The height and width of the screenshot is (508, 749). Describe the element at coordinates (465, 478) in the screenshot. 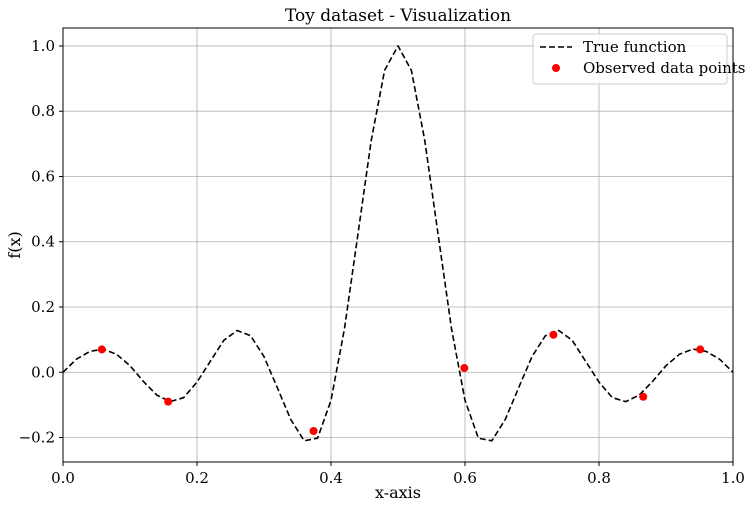

I see `x-tick-label: 0.6` at that location.